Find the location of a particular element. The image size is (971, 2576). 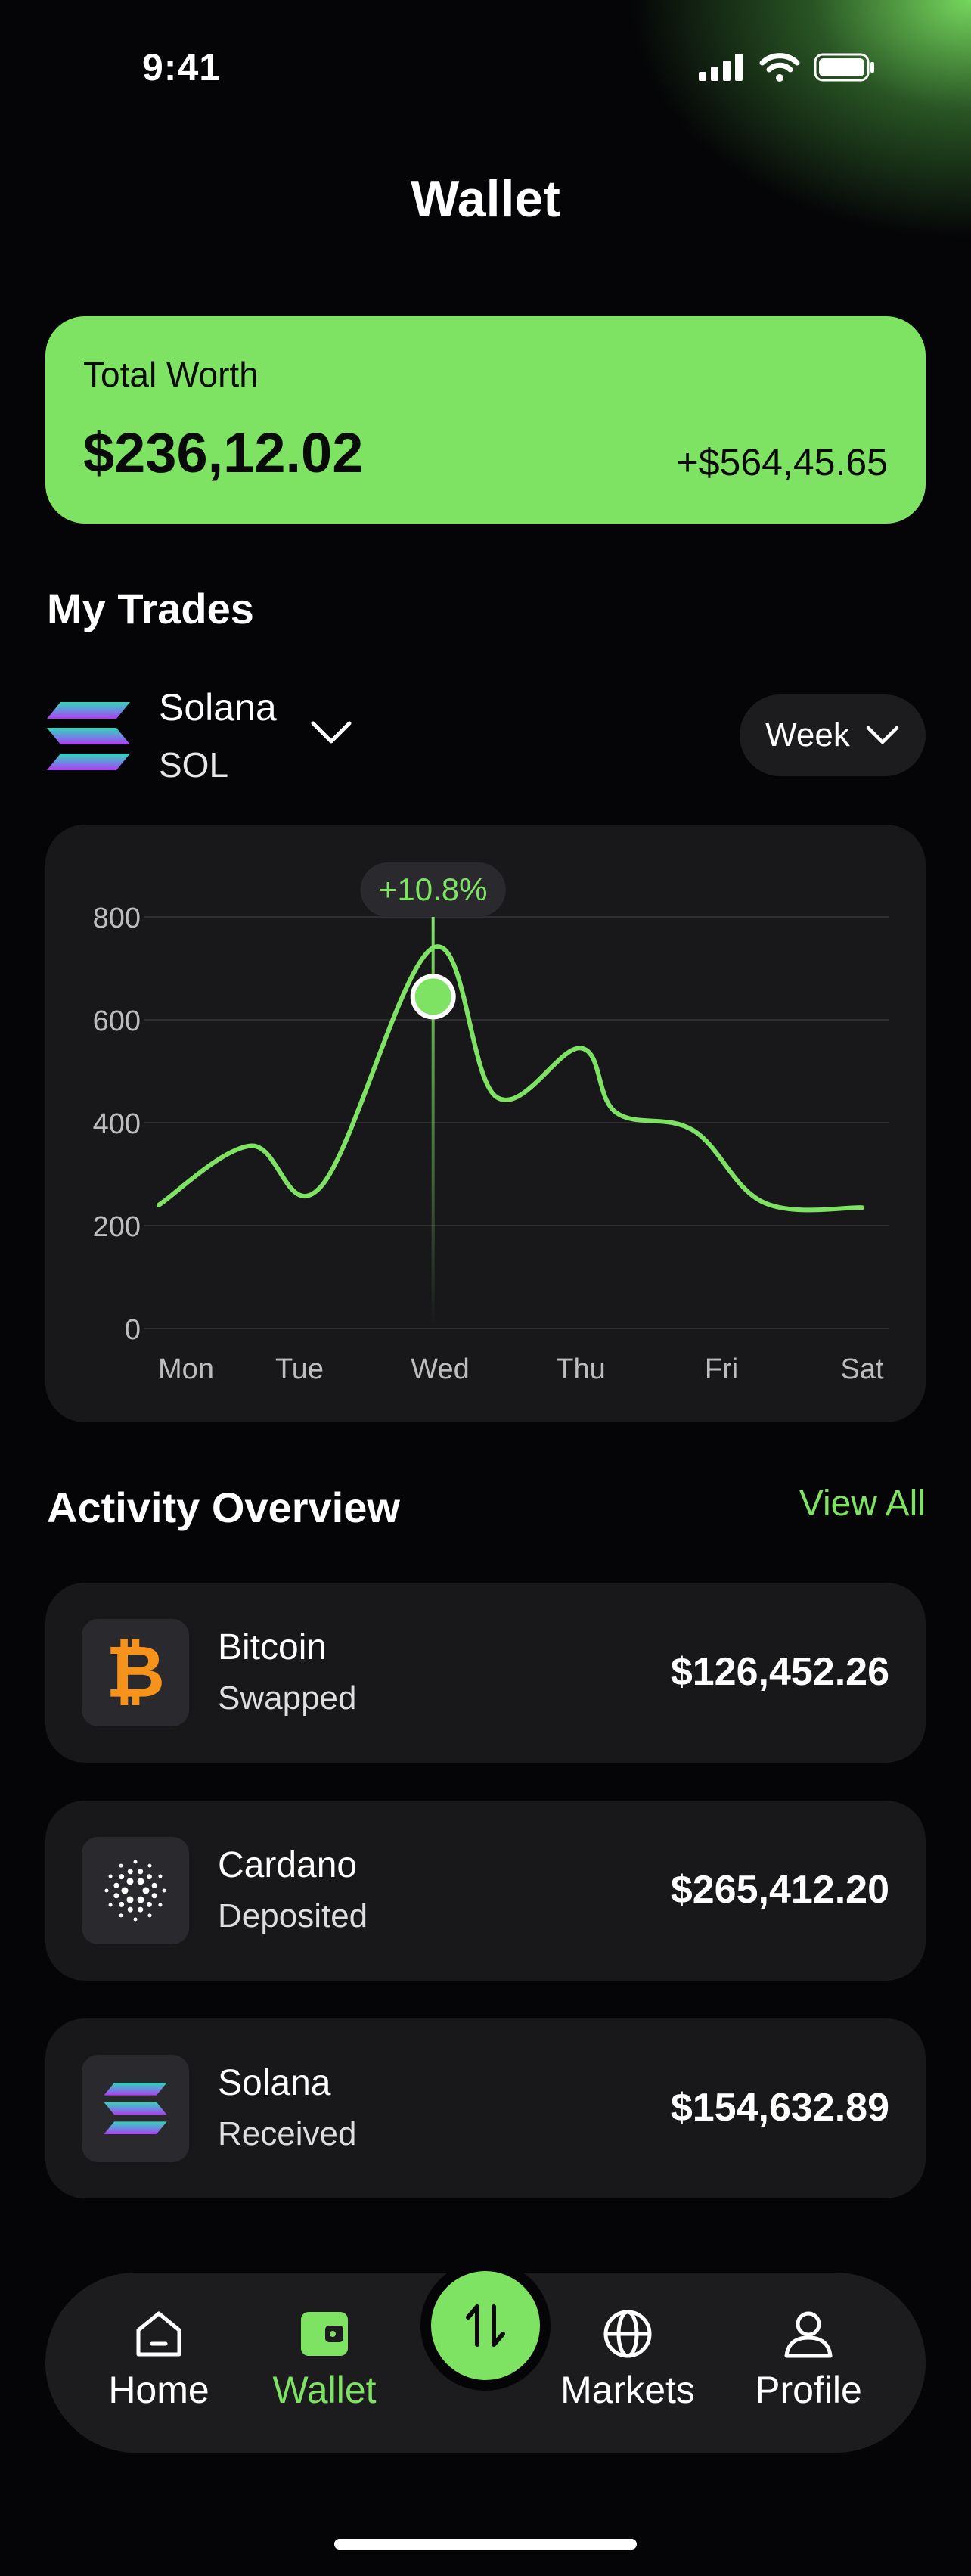

activity-title: Activity Overview is located at coordinates (223, 1507).